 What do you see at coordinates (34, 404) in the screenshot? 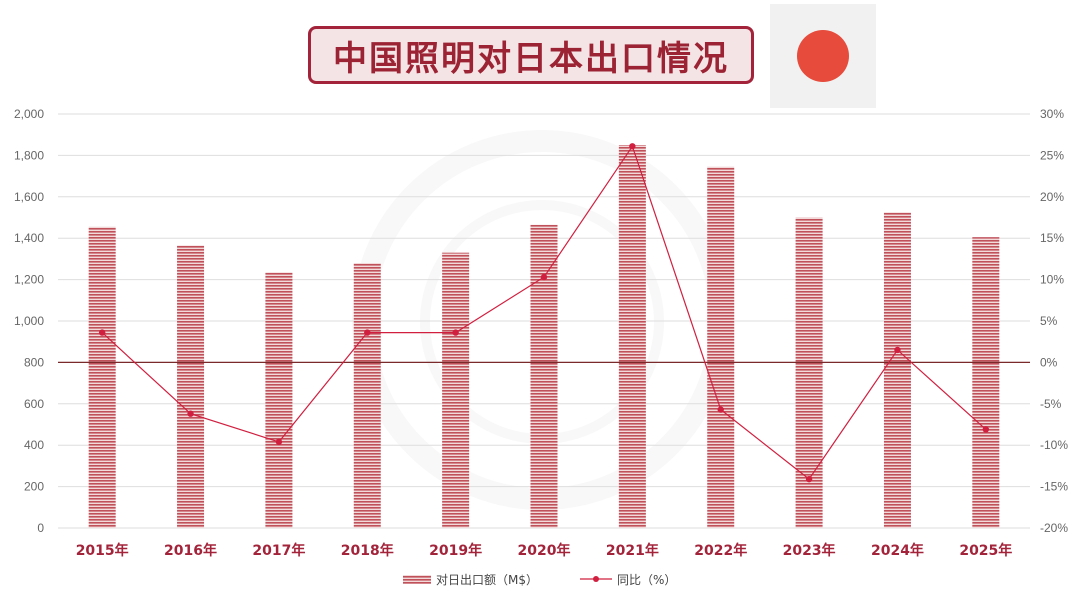
I see `left-tick-label: 600` at bounding box center [34, 404].